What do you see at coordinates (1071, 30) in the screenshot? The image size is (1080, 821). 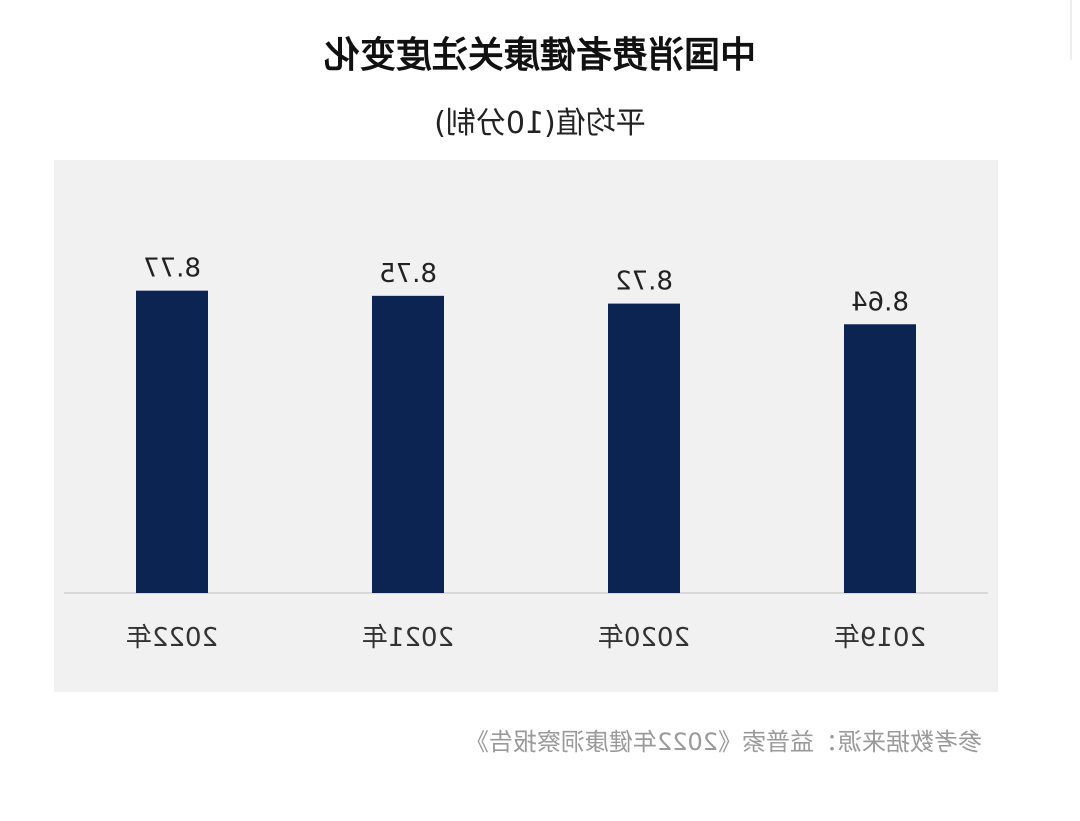 I see `corner-divider` at bounding box center [1071, 30].